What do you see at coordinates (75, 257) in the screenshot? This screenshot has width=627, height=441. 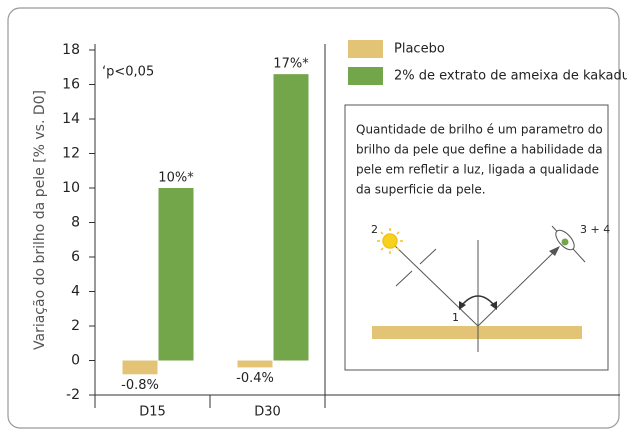 I see `y-tick-label: 6` at bounding box center [75, 257].